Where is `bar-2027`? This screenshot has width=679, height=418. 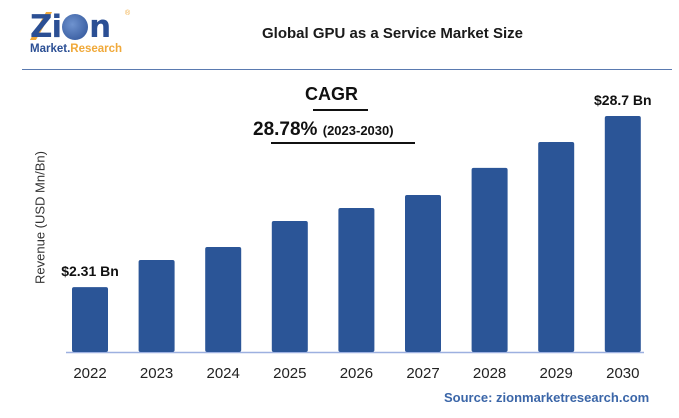 bar-2027 is located at coordinates (423, 273).